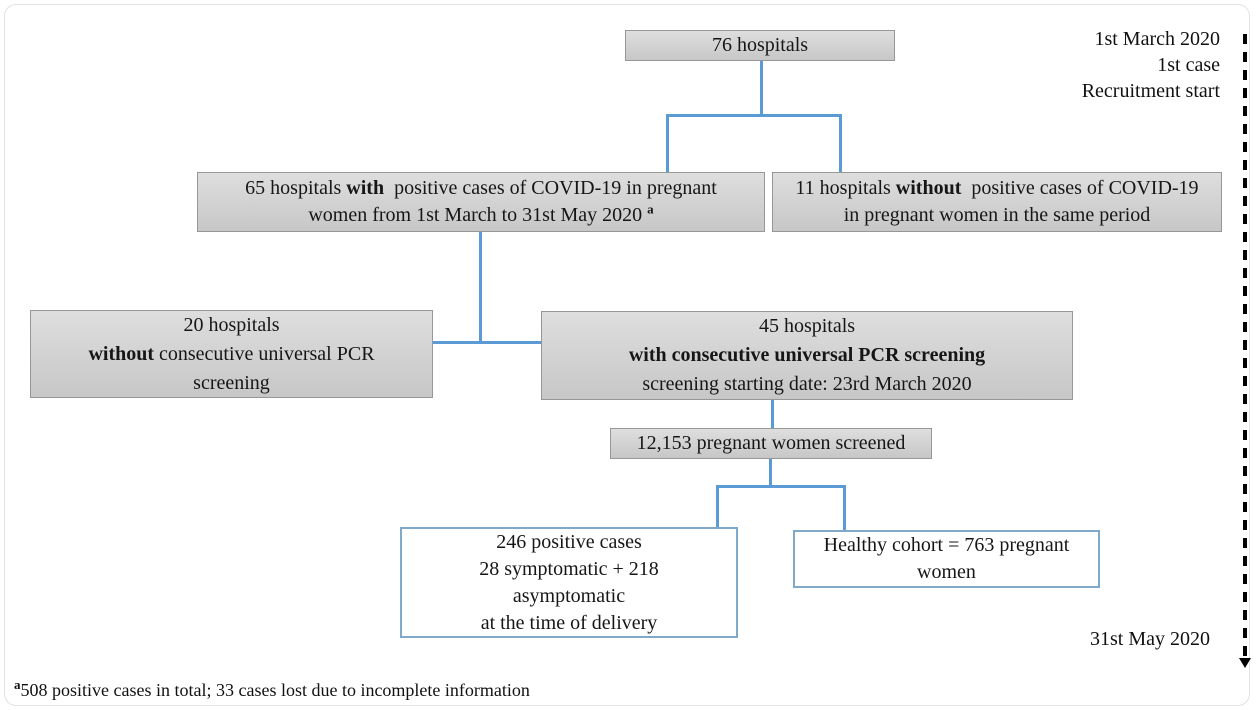 This screenshot has height=710, width=1256. I want to click on box-positive-cases-line2: 28 symptomatic + 218, so click(569, 568).